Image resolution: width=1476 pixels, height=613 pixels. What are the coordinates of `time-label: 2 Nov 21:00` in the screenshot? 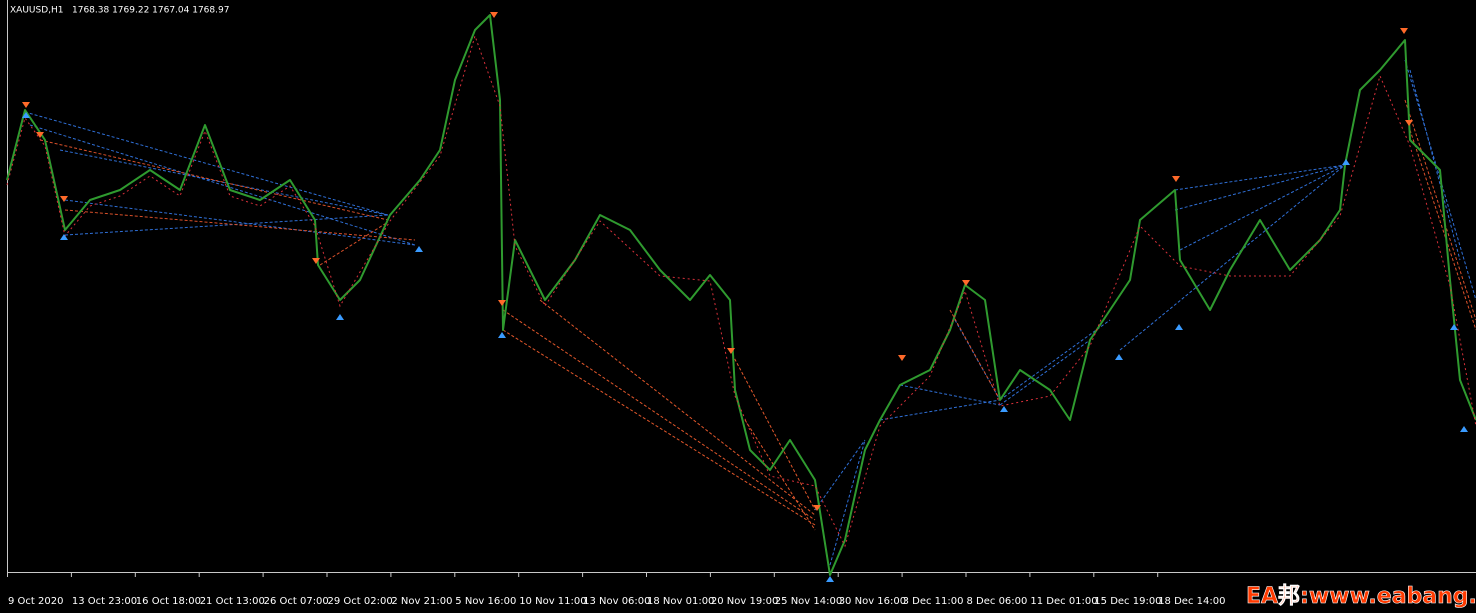 It's located at (421, 601).